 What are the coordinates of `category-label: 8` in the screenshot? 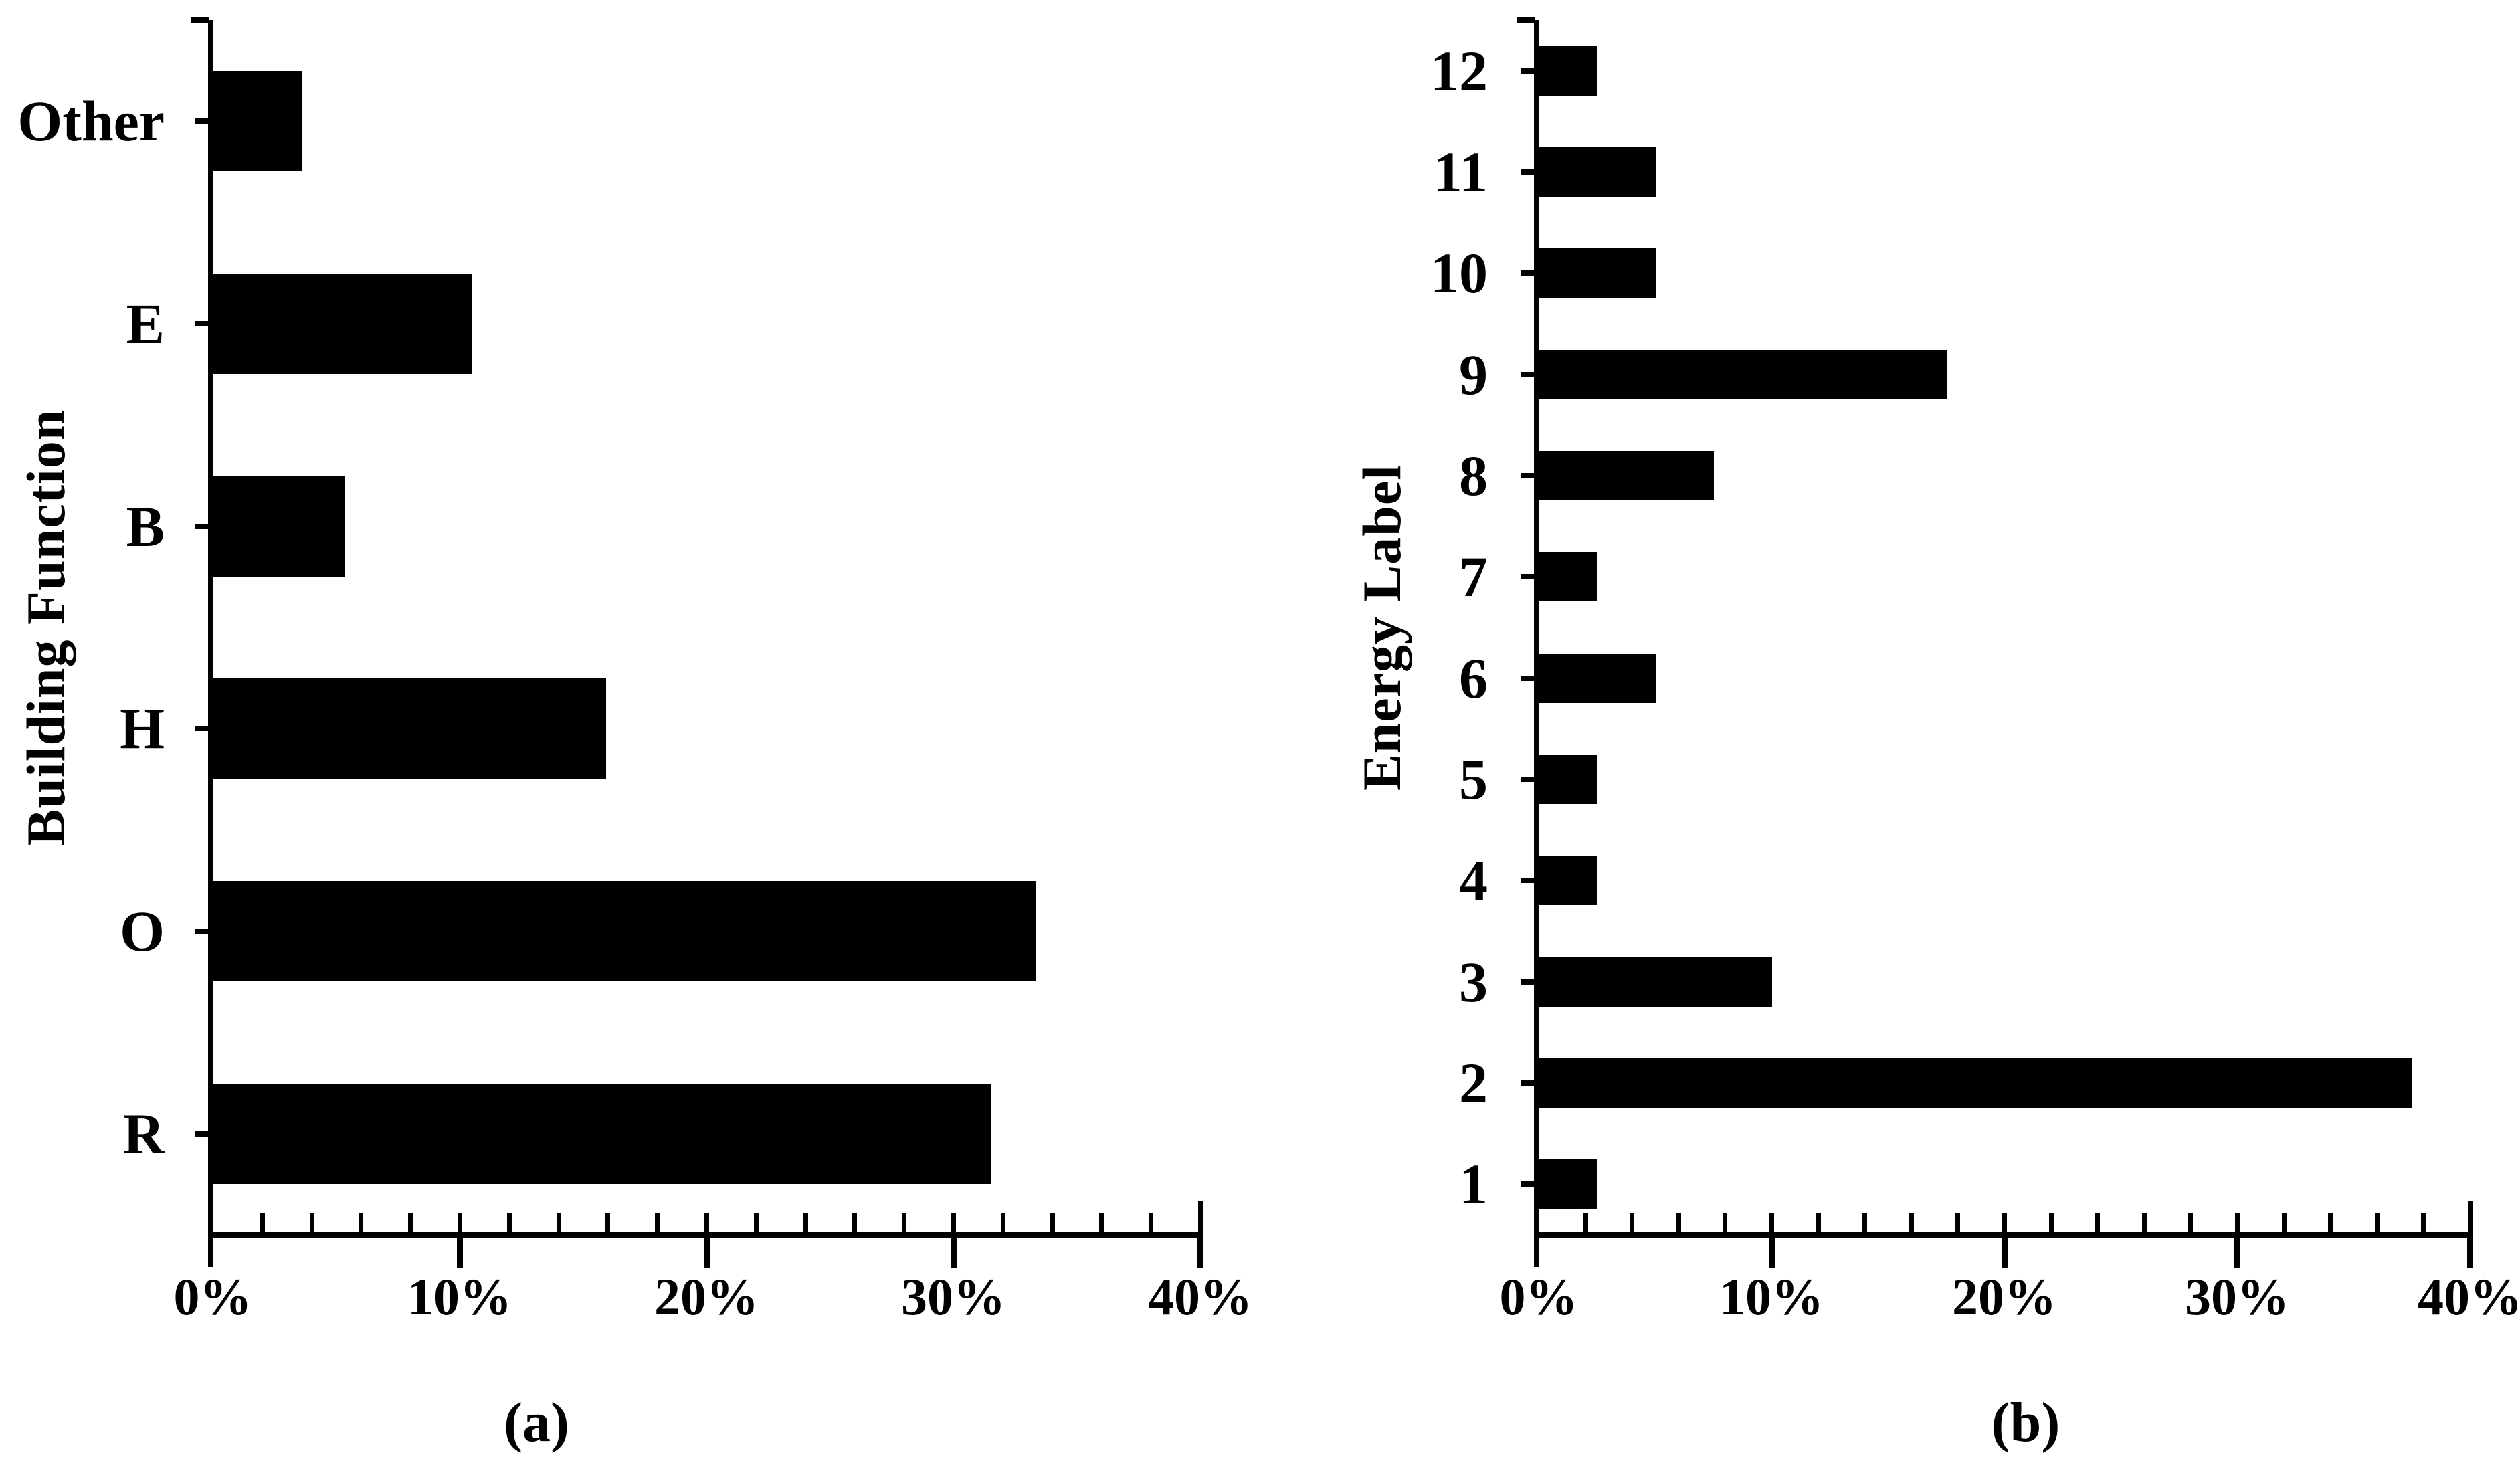 It's located at (1474, 476).